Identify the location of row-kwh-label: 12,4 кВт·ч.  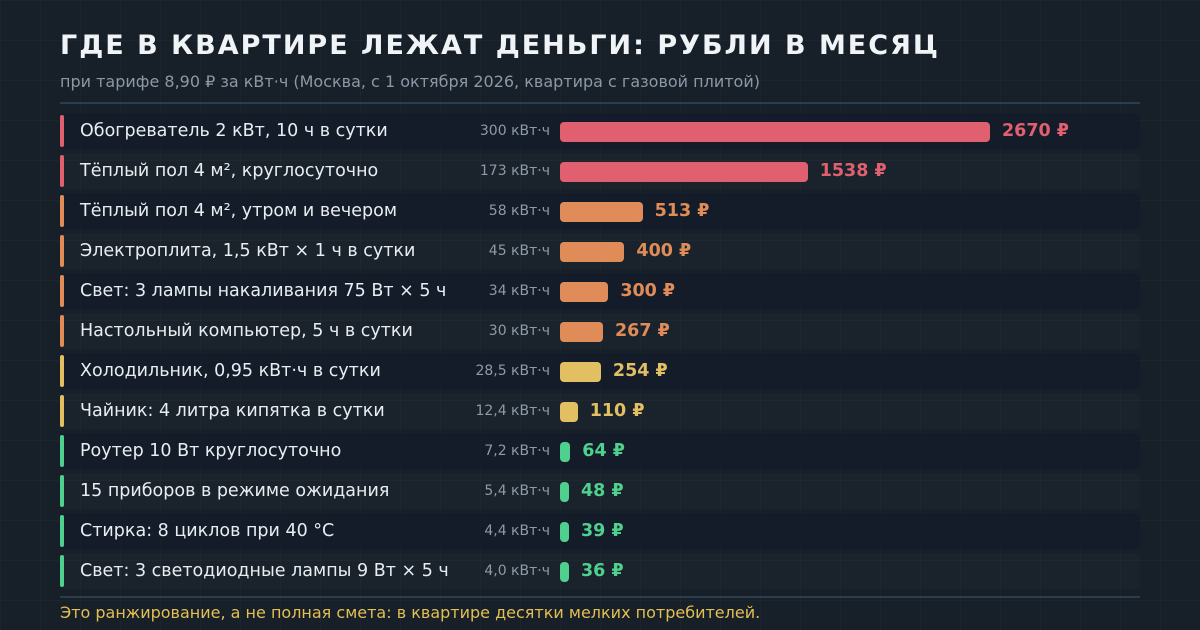
(512, 411).